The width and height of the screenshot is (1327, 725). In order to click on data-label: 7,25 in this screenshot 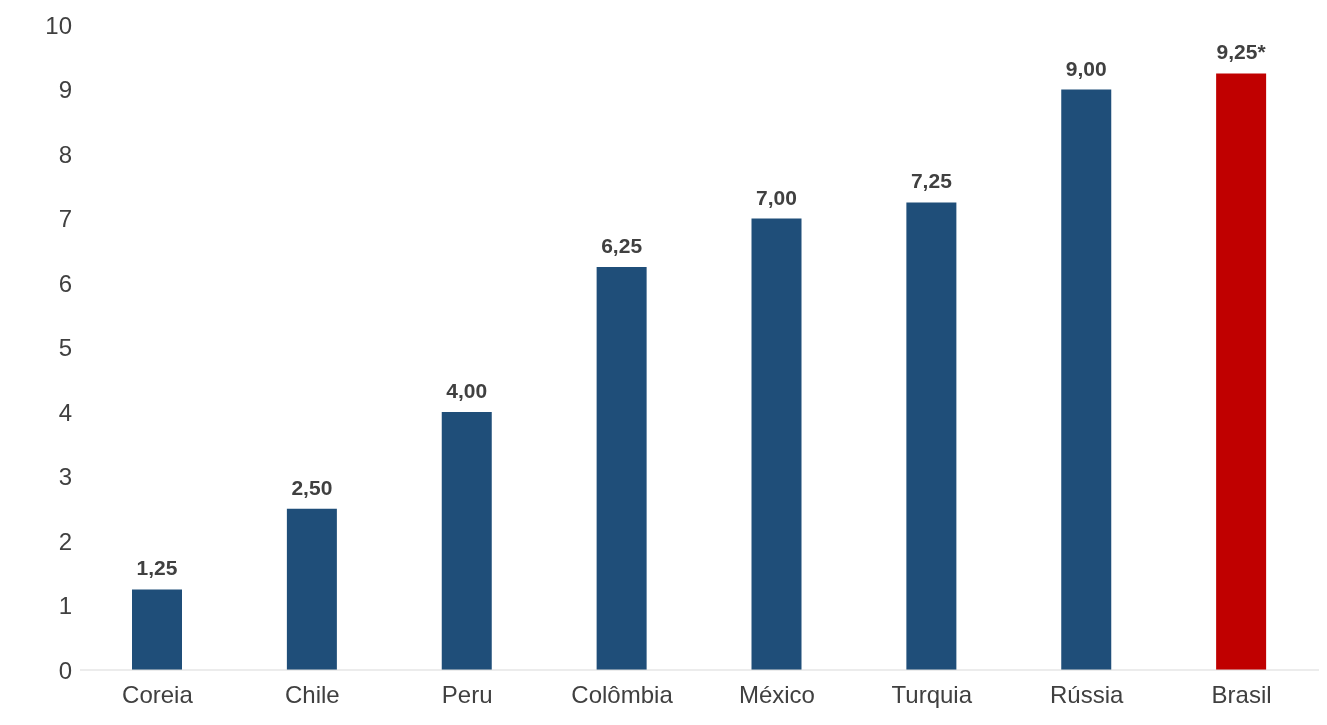, I will do `click(931, 181)`.